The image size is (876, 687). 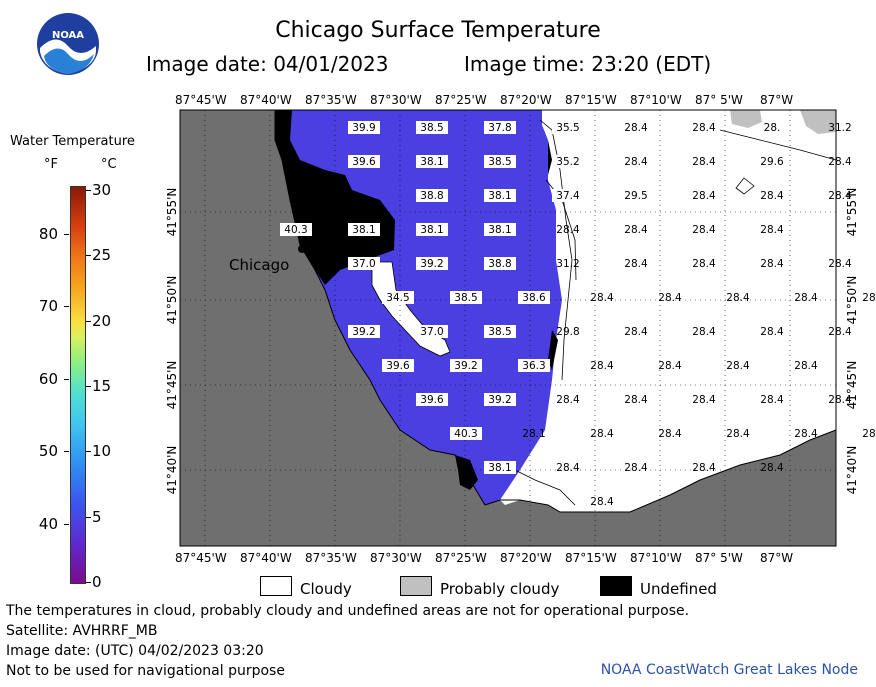 What do you see at coordinates (102, 255) in the screenshot?
I see `legend-c-tick: 25` at bounding box center [102, 255].